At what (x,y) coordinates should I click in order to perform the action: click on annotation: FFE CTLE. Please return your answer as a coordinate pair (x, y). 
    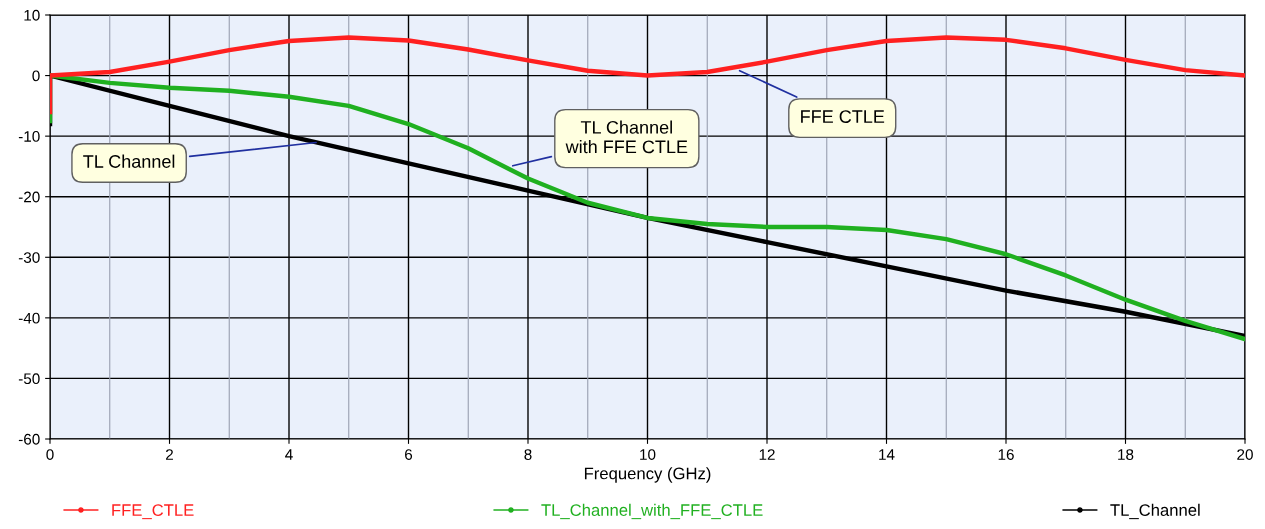
    Looking at the image, I should click on (843, 116).